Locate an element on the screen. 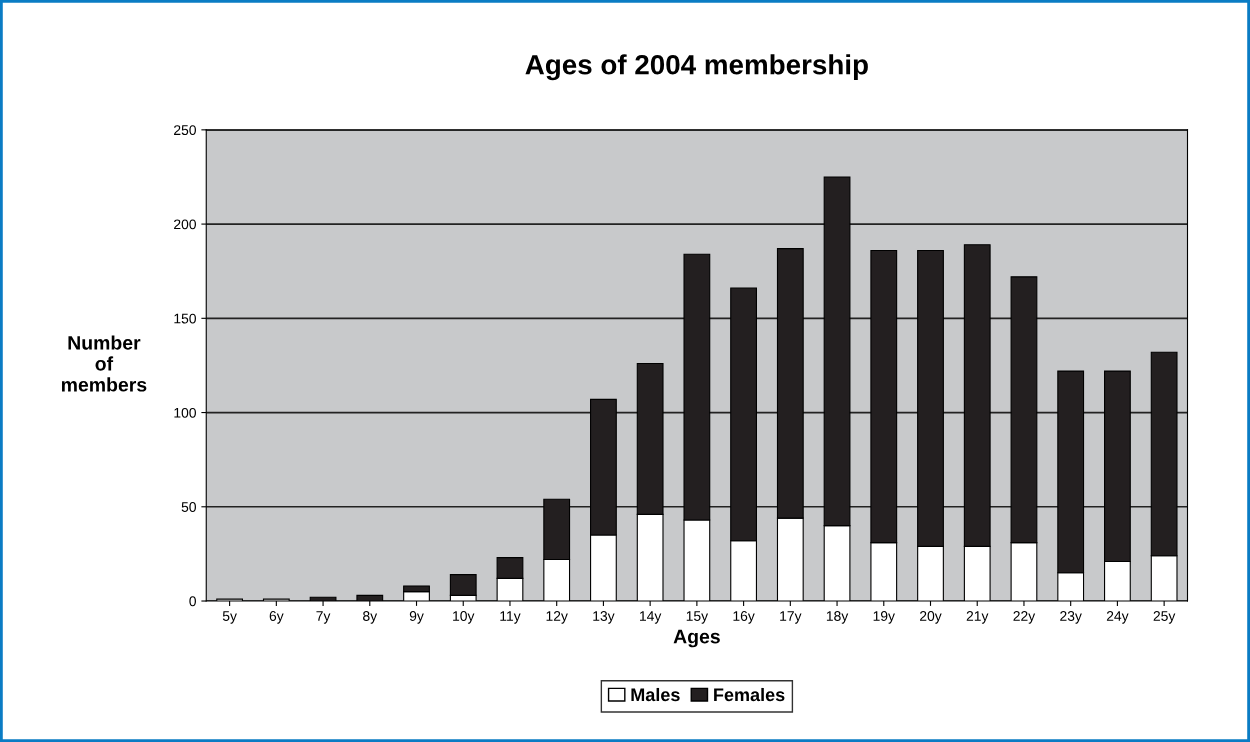 Image resolution: width=1250 pixels, height=742 pixels. x-tick-label: 23y is located at coordinates (1071, 617).